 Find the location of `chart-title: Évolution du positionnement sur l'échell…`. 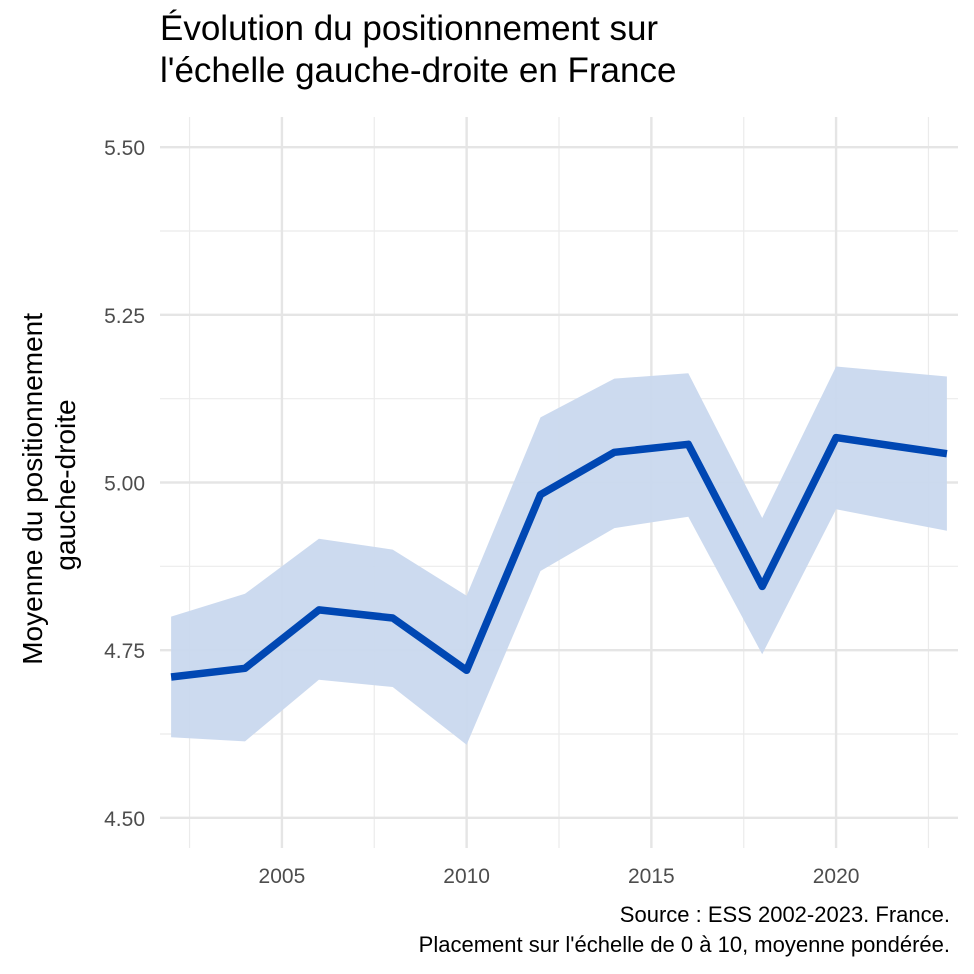

chart-title: Évolution du positionnement sur l'échell… is located at coordinates (550, 50).